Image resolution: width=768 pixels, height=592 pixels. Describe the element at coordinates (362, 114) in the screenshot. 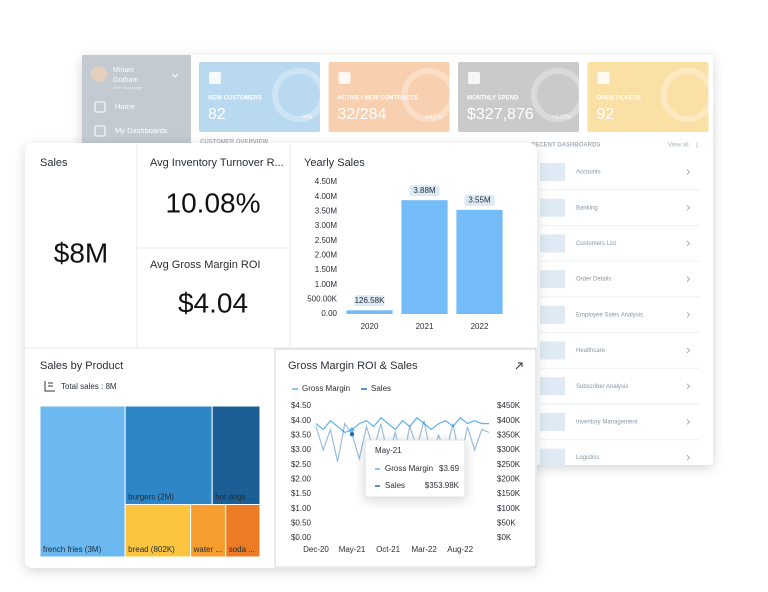

I see `card-value: 32/284` at that location.